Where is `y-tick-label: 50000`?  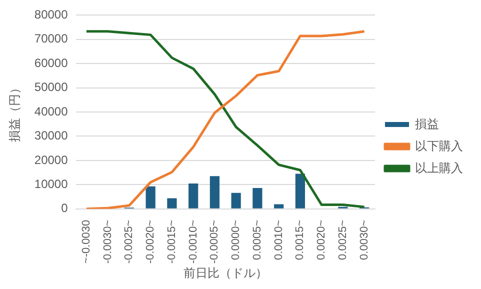
y-tick-label: 50000 is located at coordinates (51, 87).